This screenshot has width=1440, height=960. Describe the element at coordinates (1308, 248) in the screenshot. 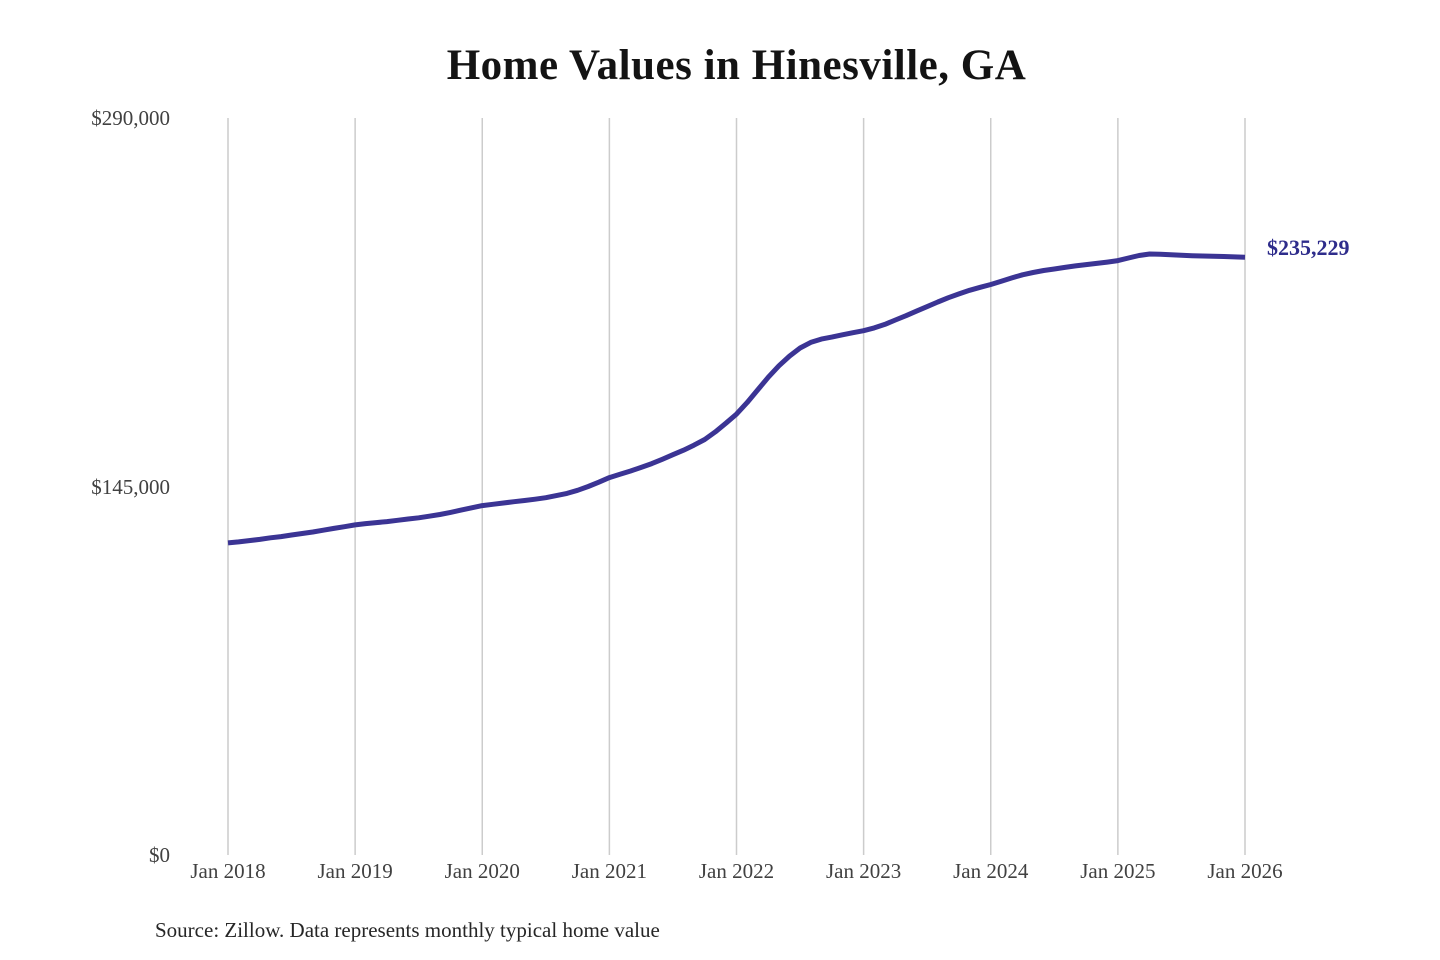

I see `last-value-label: $235,229` at that location.